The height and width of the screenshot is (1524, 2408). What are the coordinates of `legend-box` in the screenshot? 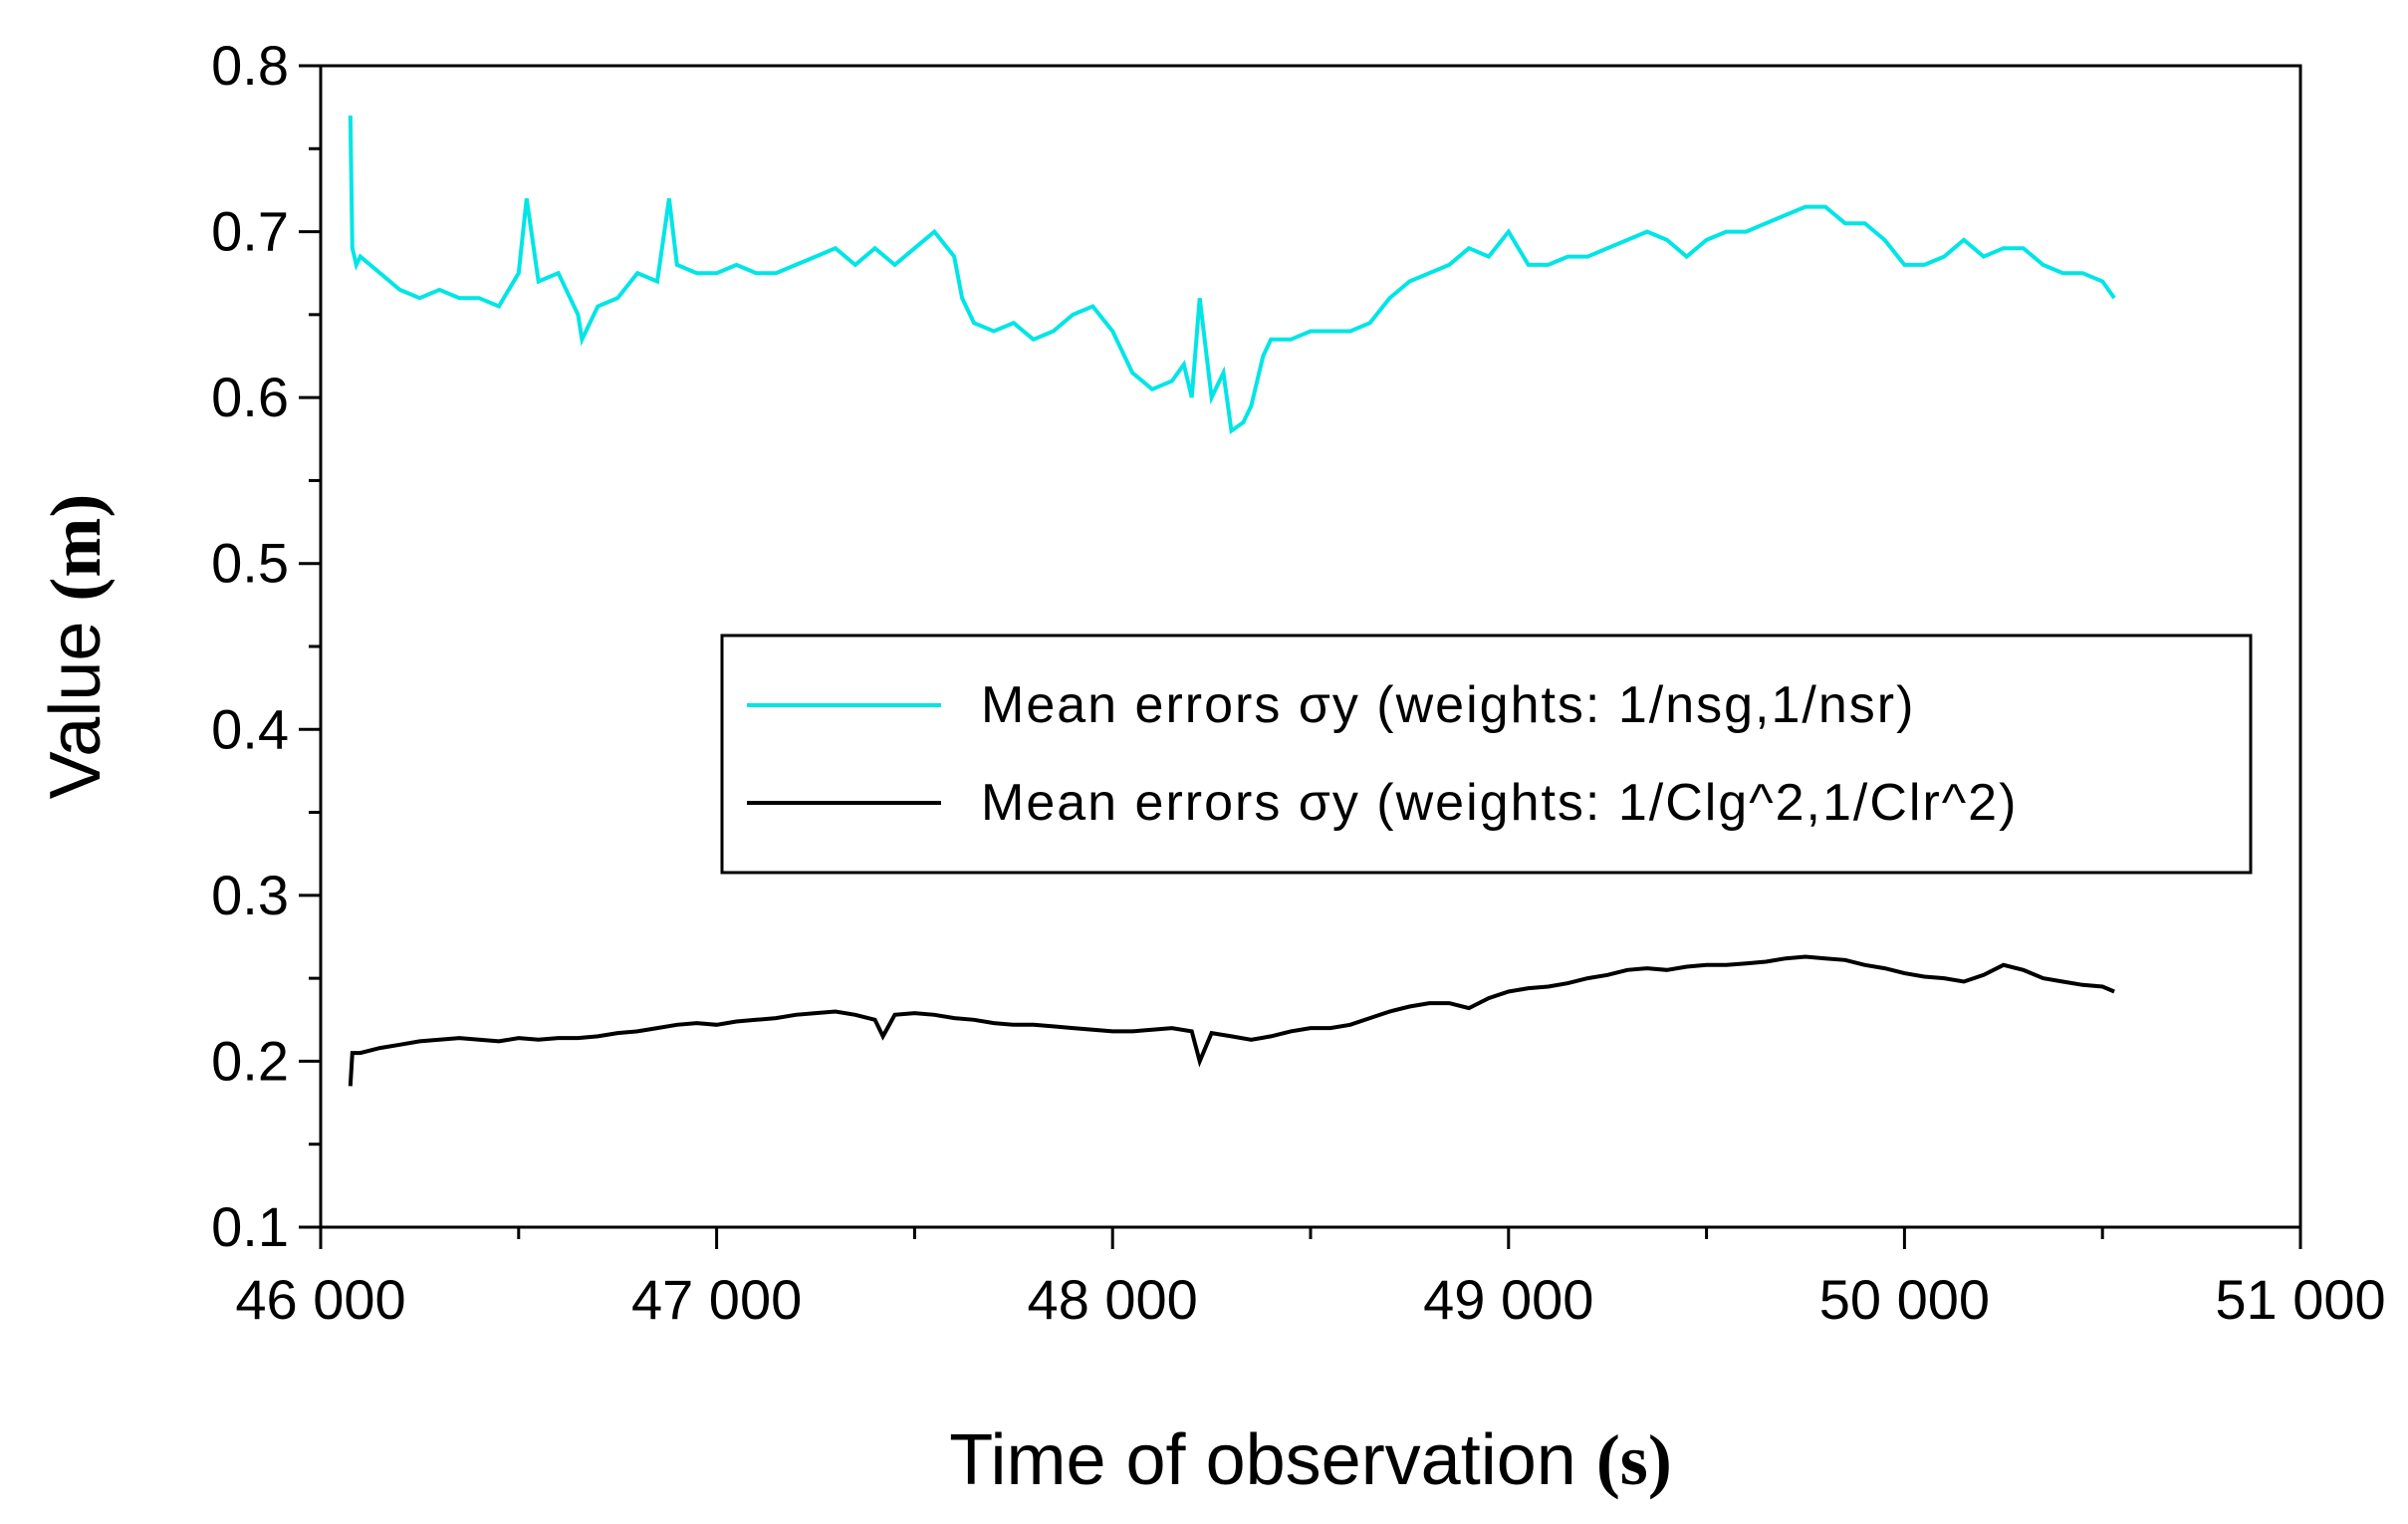 It's located at (1486, 754).